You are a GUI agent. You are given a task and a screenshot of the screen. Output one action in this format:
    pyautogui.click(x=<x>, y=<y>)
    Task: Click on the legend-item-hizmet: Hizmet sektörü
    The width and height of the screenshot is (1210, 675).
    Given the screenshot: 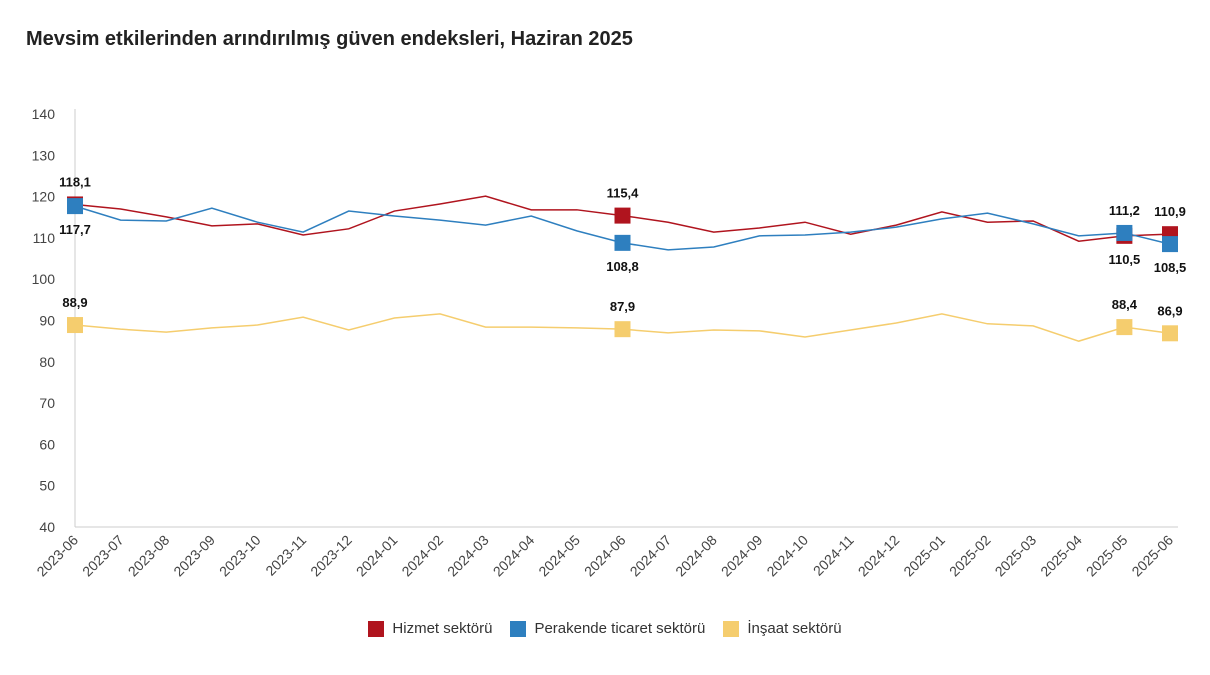 What is the action you would take?
    pyautogui.click(x=430, y=628)
    